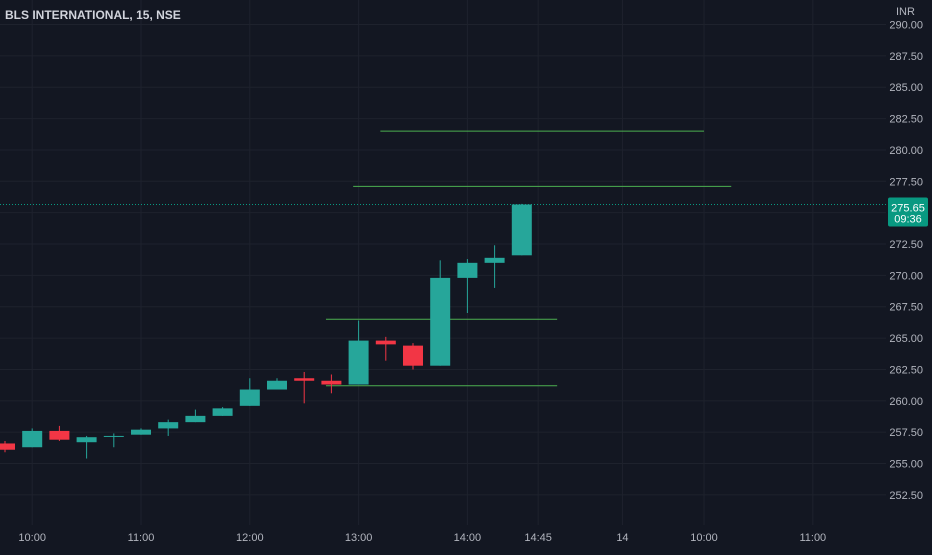  I want to click on price-axis-label: 267.50, so click(906, 308).